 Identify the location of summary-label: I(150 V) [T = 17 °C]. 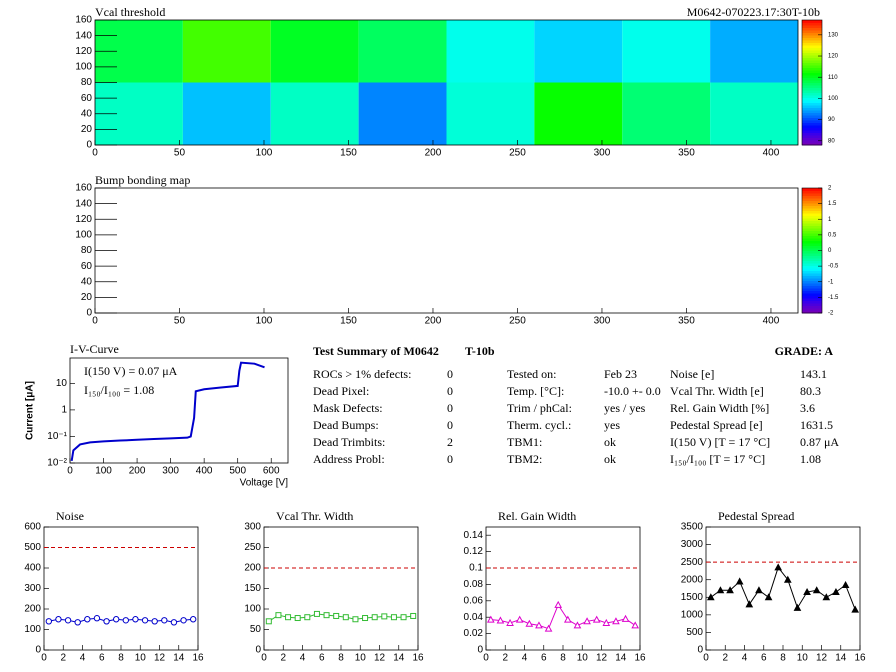
(720, 442).